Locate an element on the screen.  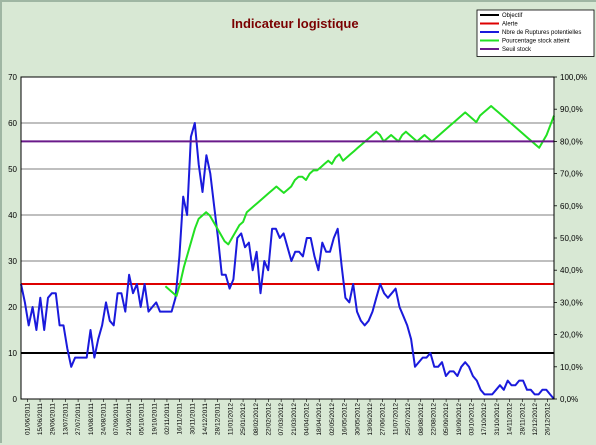
x-tick-label: 14/12/2011 is located at coordinates (205, 419).